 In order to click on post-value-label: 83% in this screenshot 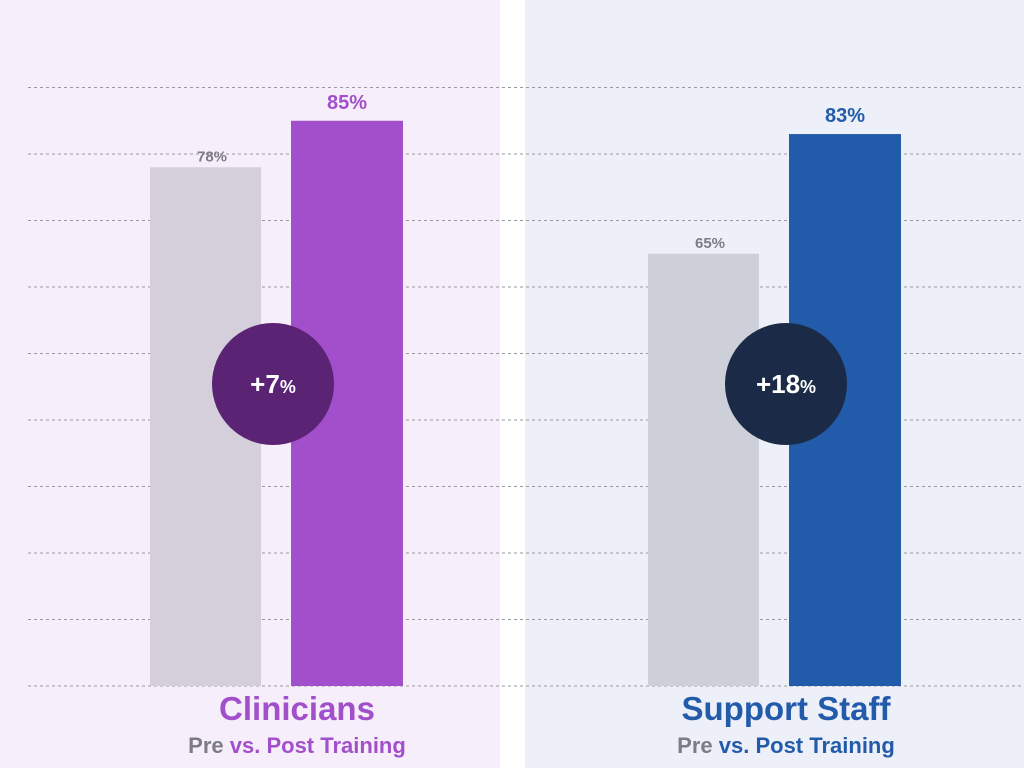, I will do `click(845, 116)`.